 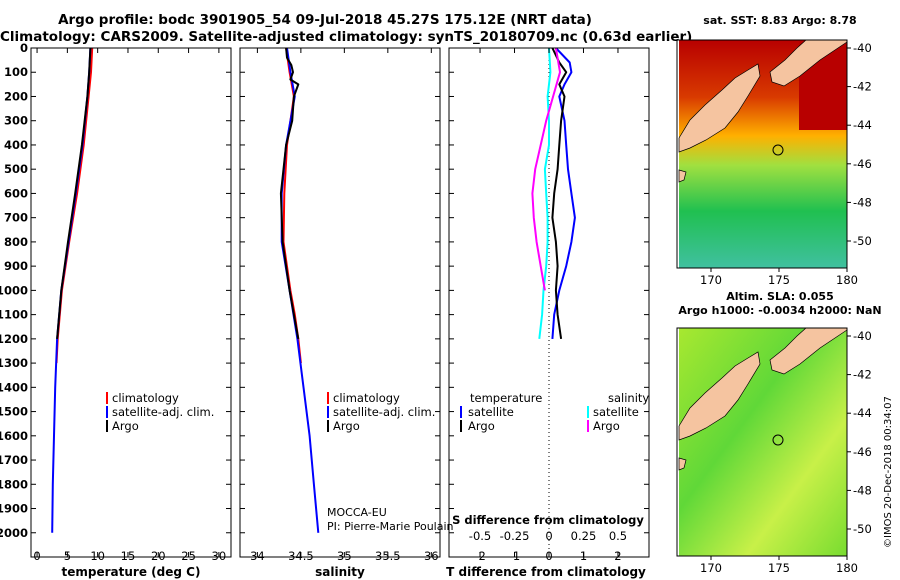 I want to click on lat-tick-label: -40, so click(x=862, y=336).